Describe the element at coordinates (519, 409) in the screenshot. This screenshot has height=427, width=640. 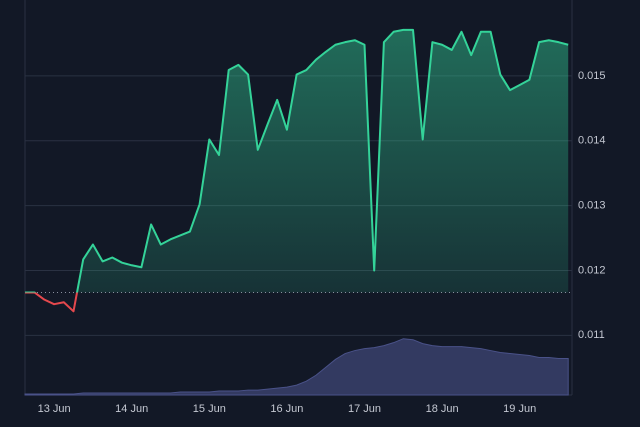
I see `x-tick-label: 19 Jun` at that location.